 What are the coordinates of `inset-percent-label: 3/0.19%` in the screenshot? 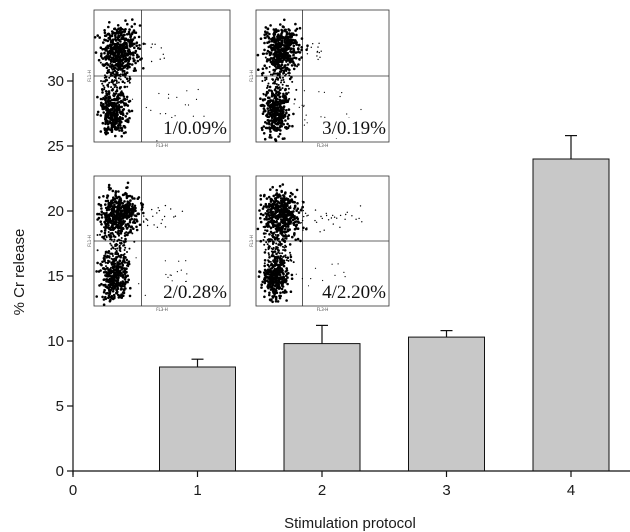 It's located at (354, 128).